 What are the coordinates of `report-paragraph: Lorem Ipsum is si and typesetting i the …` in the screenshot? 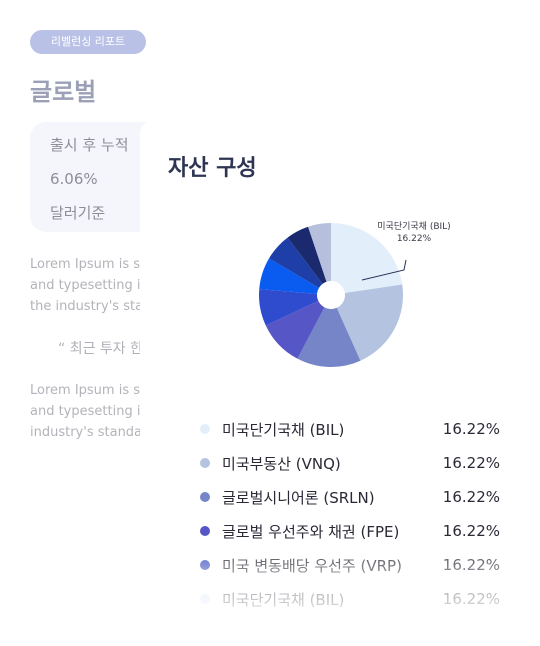 It's located at (85, 285).